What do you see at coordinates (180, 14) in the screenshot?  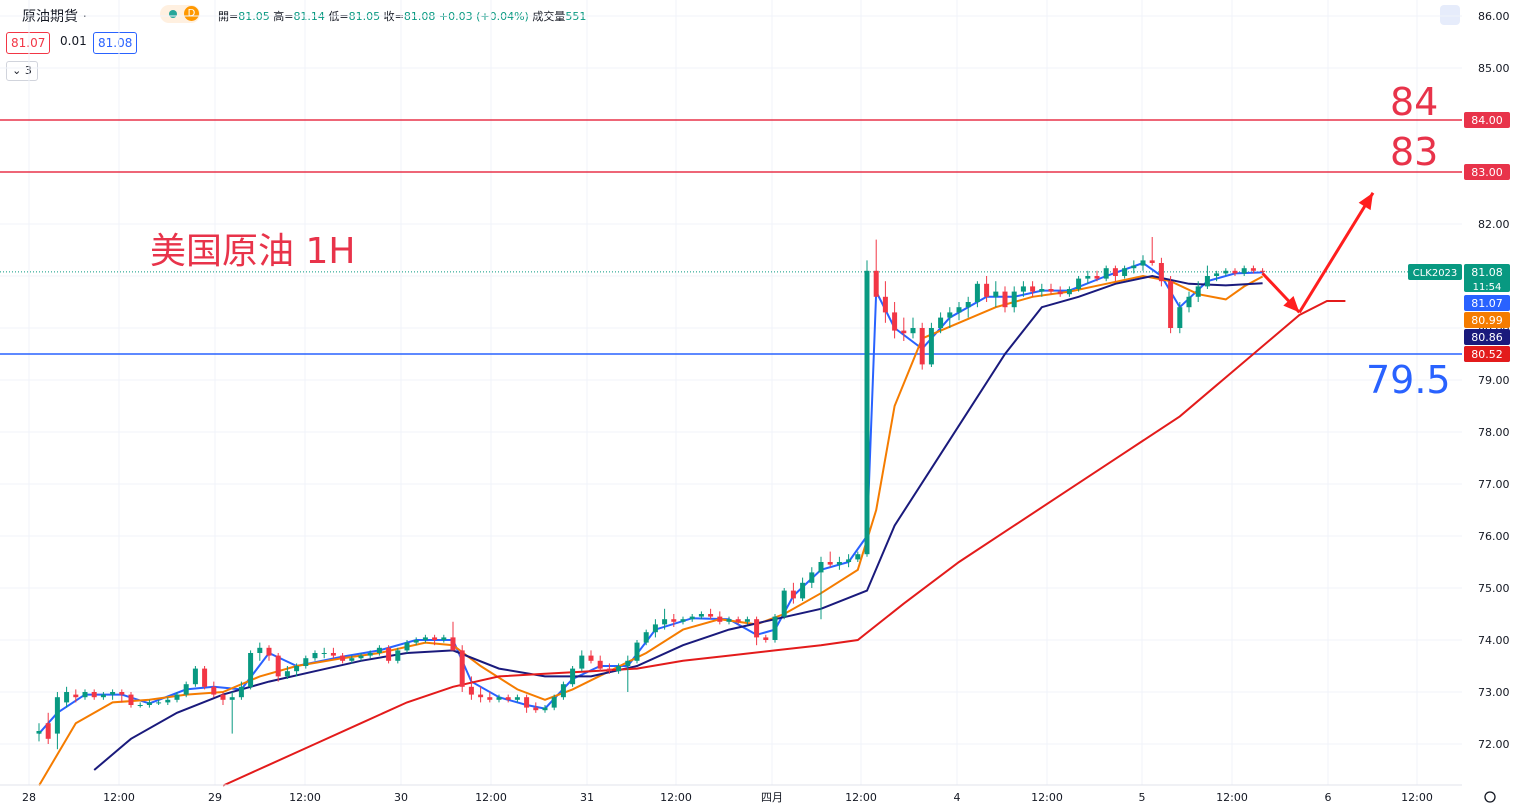 I see `market-status-pill: D` at bounding box center [180, 14].